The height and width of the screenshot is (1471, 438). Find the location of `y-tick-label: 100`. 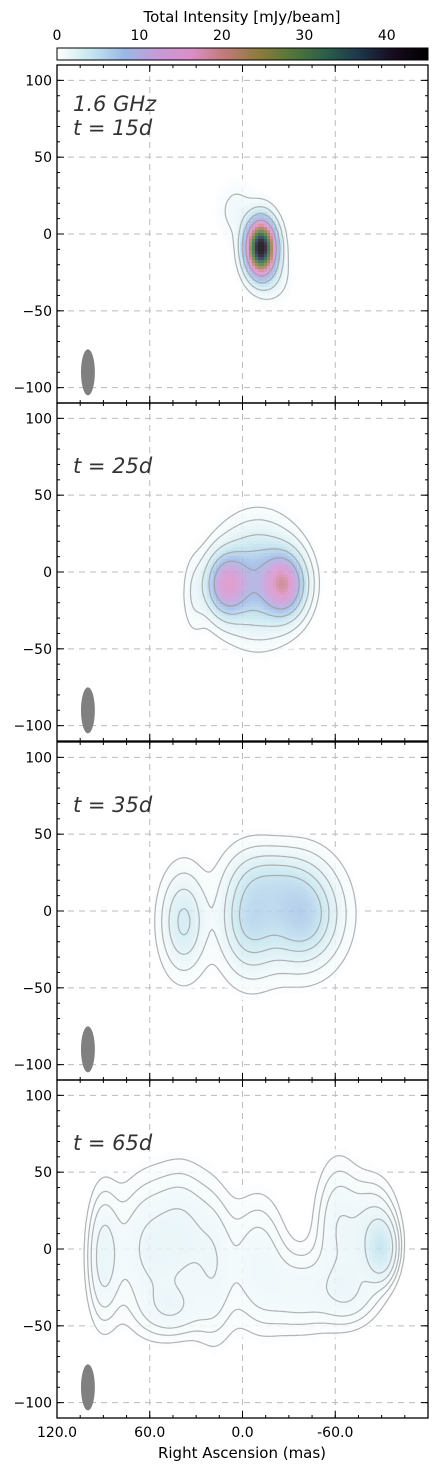

y-tick-label: 100 is located at coordinates (38, 81).